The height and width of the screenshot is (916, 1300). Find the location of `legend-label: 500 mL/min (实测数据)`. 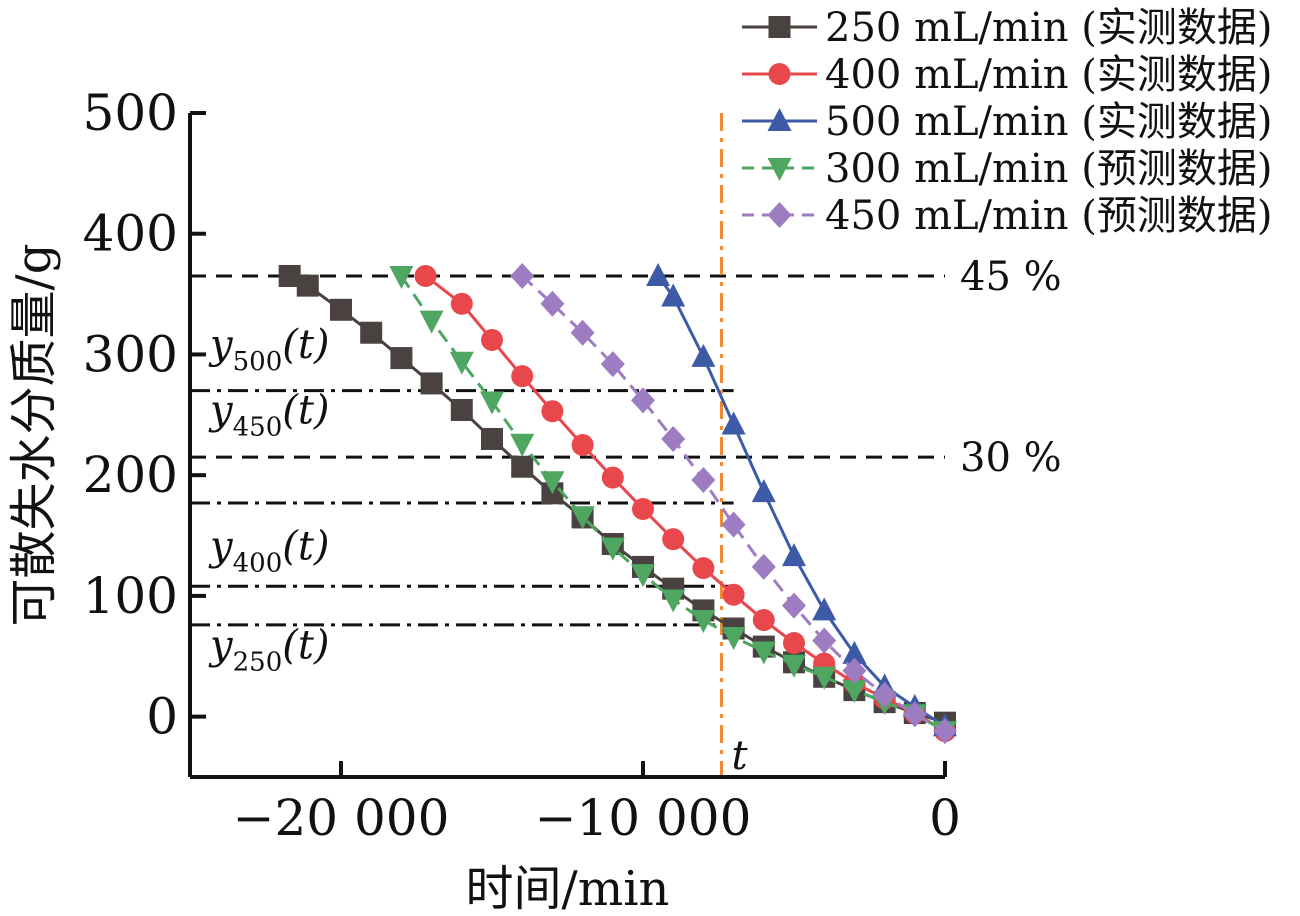

legend-label: 500 mL/min (实测数据) is located at coordinates (1048, 122).